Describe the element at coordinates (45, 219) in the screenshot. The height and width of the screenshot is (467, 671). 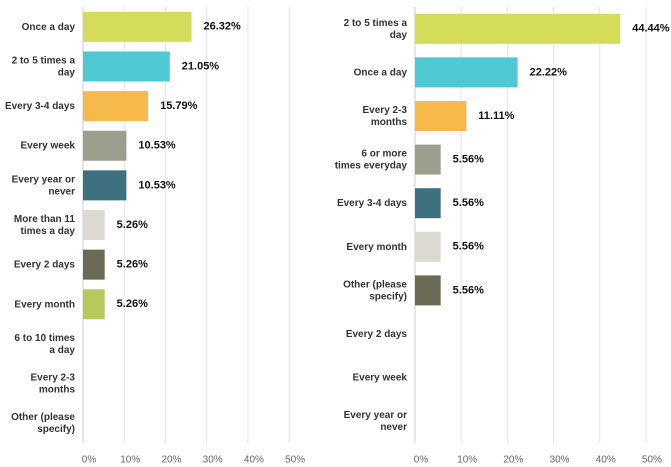
I see `category-line: More than 11` at that location.